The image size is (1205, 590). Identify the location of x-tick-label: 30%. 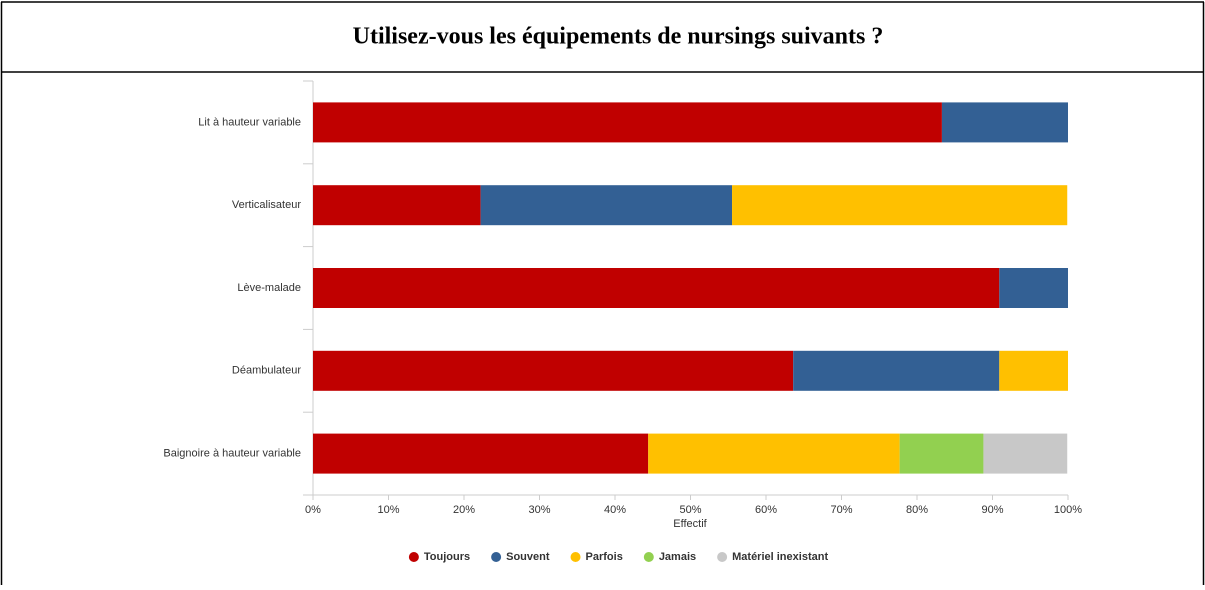
(539, 510).